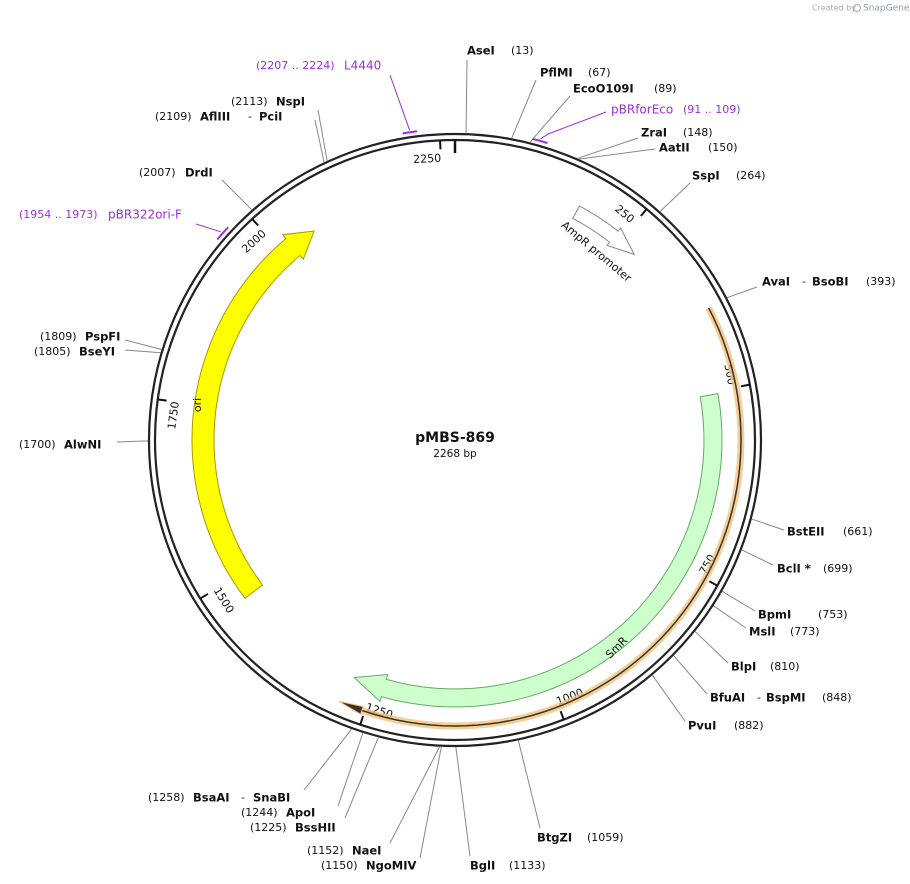 This screenshot has height=884, width=910. What do you see at coordinates (834, 8) in the screenshot?
I see `credit-prefix: Created by` at bounding box center [834, 8].